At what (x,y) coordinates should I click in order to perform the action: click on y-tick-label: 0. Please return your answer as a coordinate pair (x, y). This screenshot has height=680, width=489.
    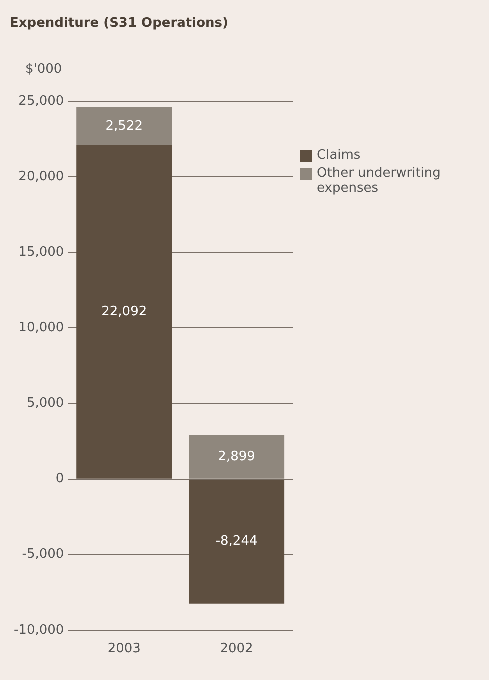
    Looking at the image, I should click on (60, 479).